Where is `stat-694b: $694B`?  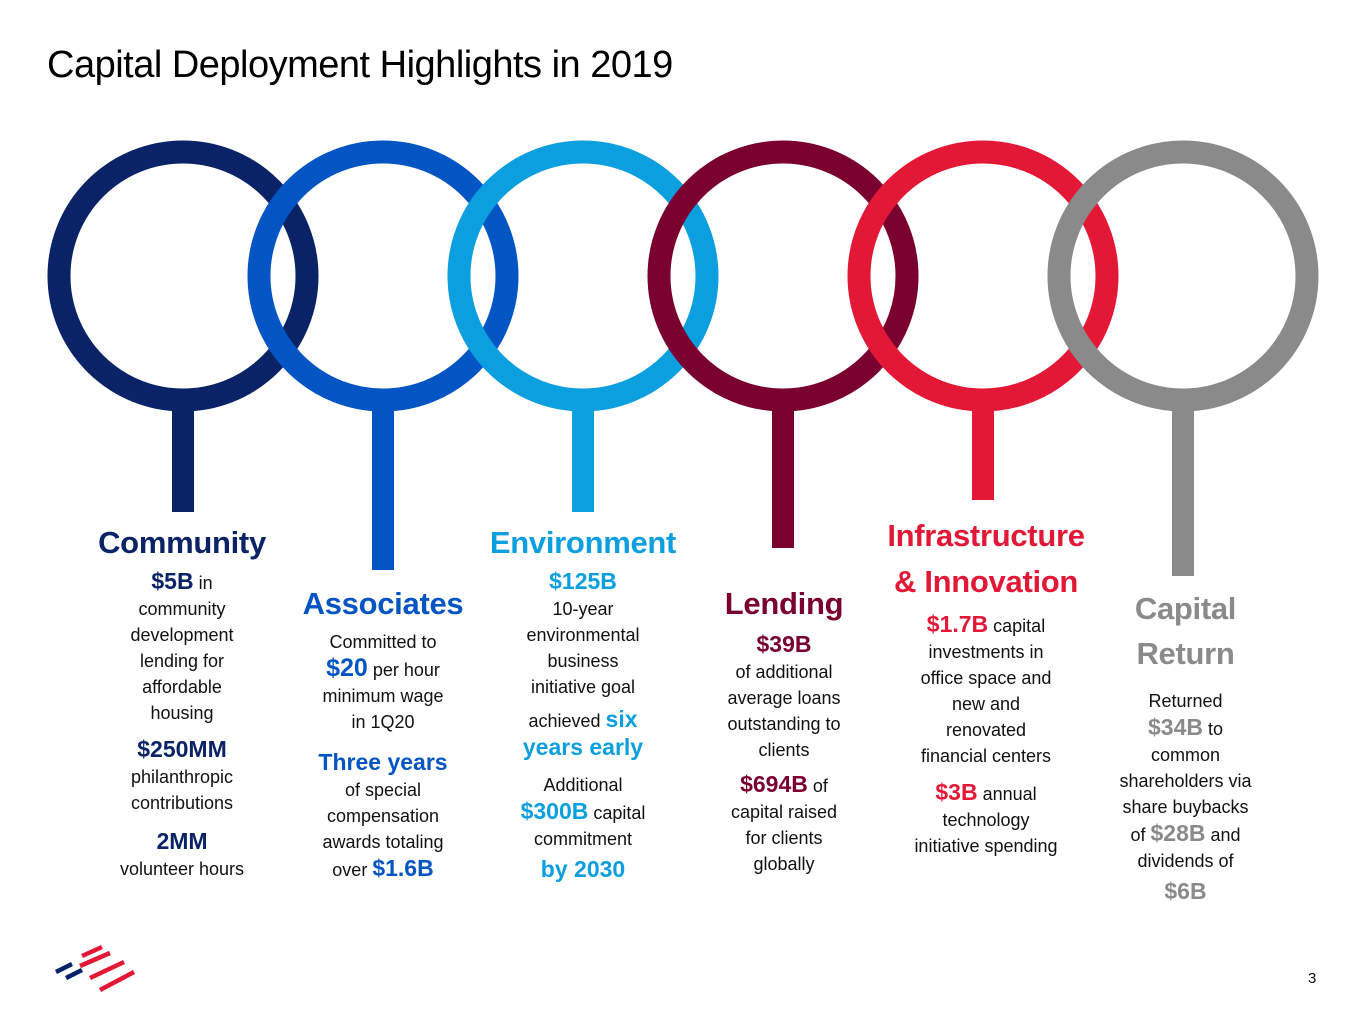
stat-694b: $694B is located at coordinates (774, 784).